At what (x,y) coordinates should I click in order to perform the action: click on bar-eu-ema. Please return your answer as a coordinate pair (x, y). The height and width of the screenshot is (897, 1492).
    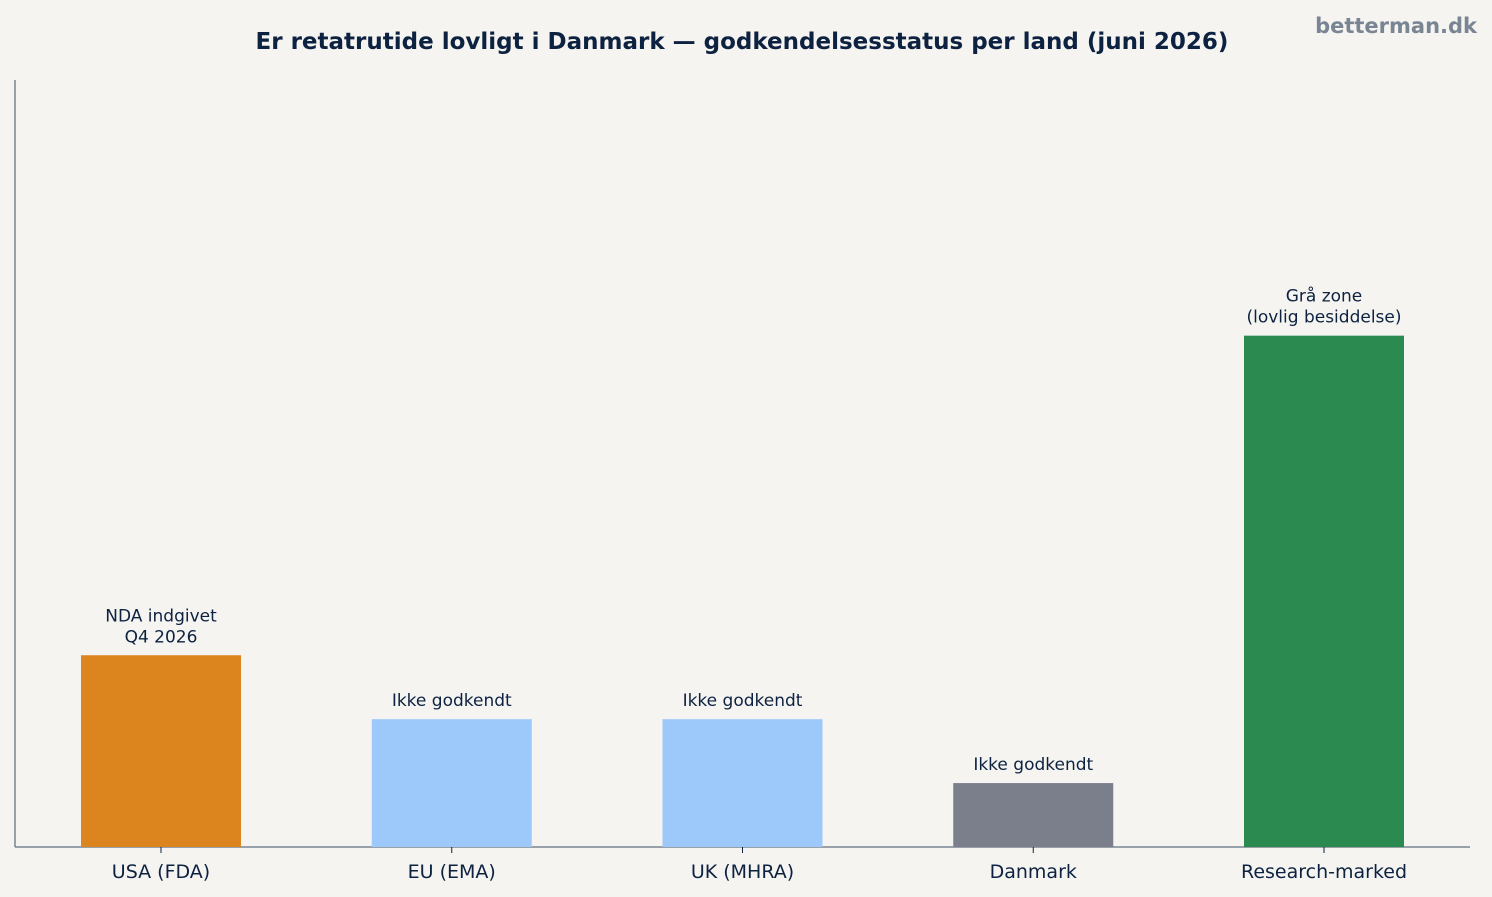
    Looking at the image, I should click on (451, 783).